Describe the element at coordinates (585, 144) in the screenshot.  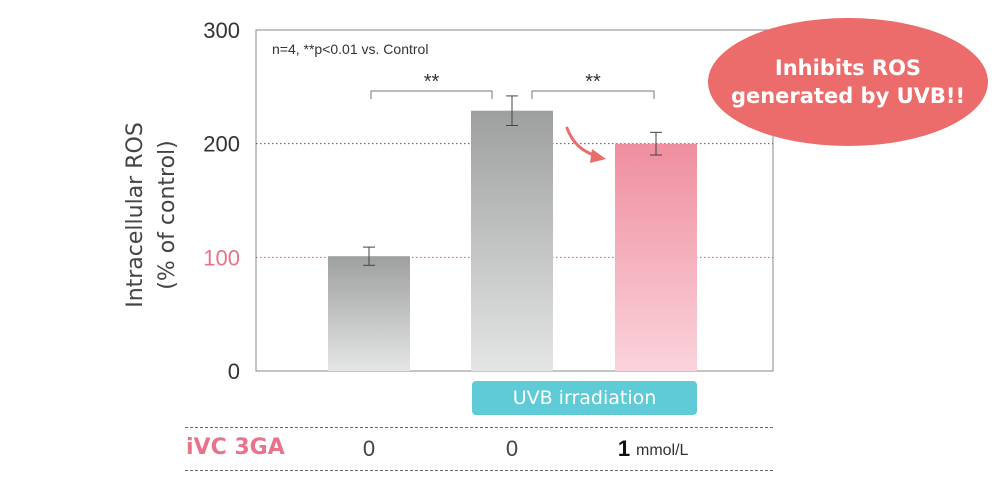
I see `decrease-arrow-icon` at that location.